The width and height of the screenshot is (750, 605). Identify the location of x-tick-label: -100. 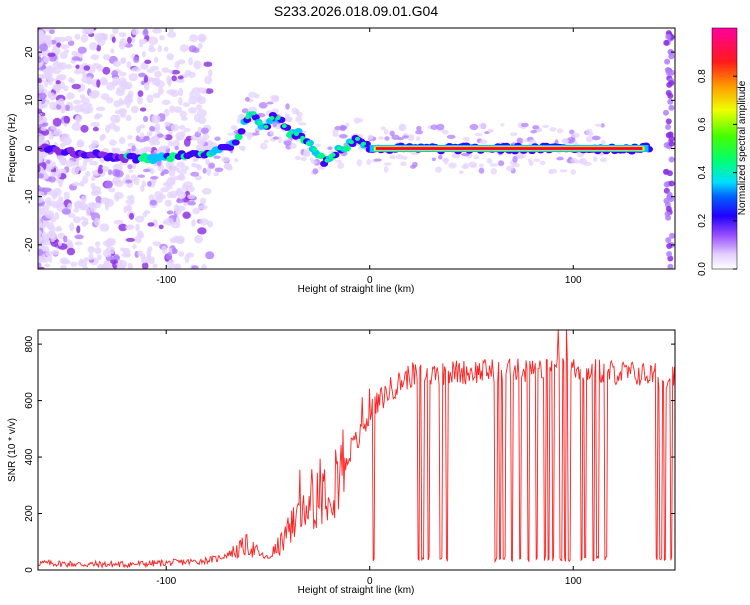
(166, 581).